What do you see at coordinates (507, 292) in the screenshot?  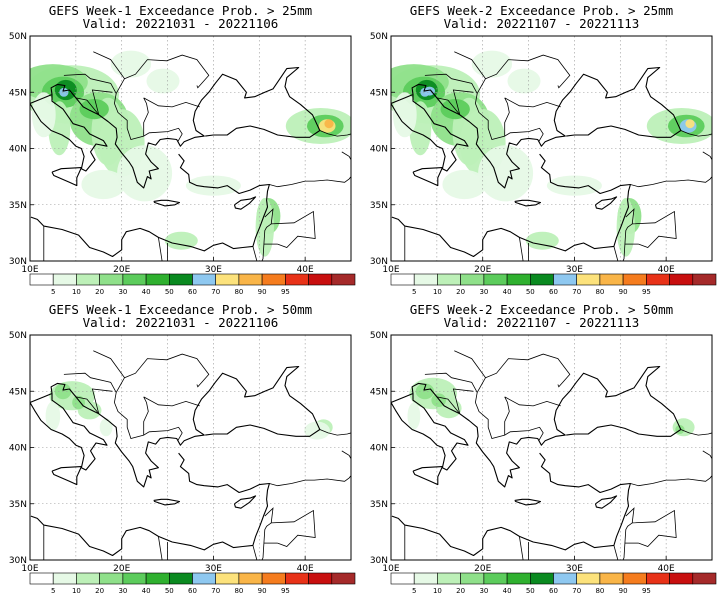 I see `colorbar-label: 40` at bounding box center [507, 292].